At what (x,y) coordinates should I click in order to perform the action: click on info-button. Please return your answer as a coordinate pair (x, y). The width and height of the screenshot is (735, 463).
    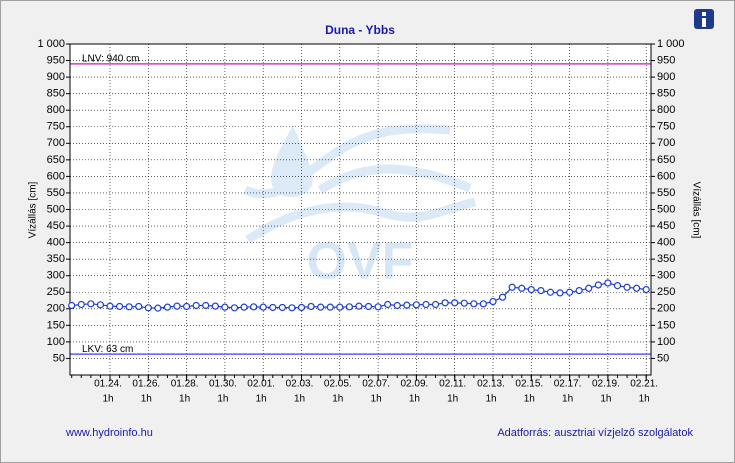
    Looking at the image, I should click on (704, 19).